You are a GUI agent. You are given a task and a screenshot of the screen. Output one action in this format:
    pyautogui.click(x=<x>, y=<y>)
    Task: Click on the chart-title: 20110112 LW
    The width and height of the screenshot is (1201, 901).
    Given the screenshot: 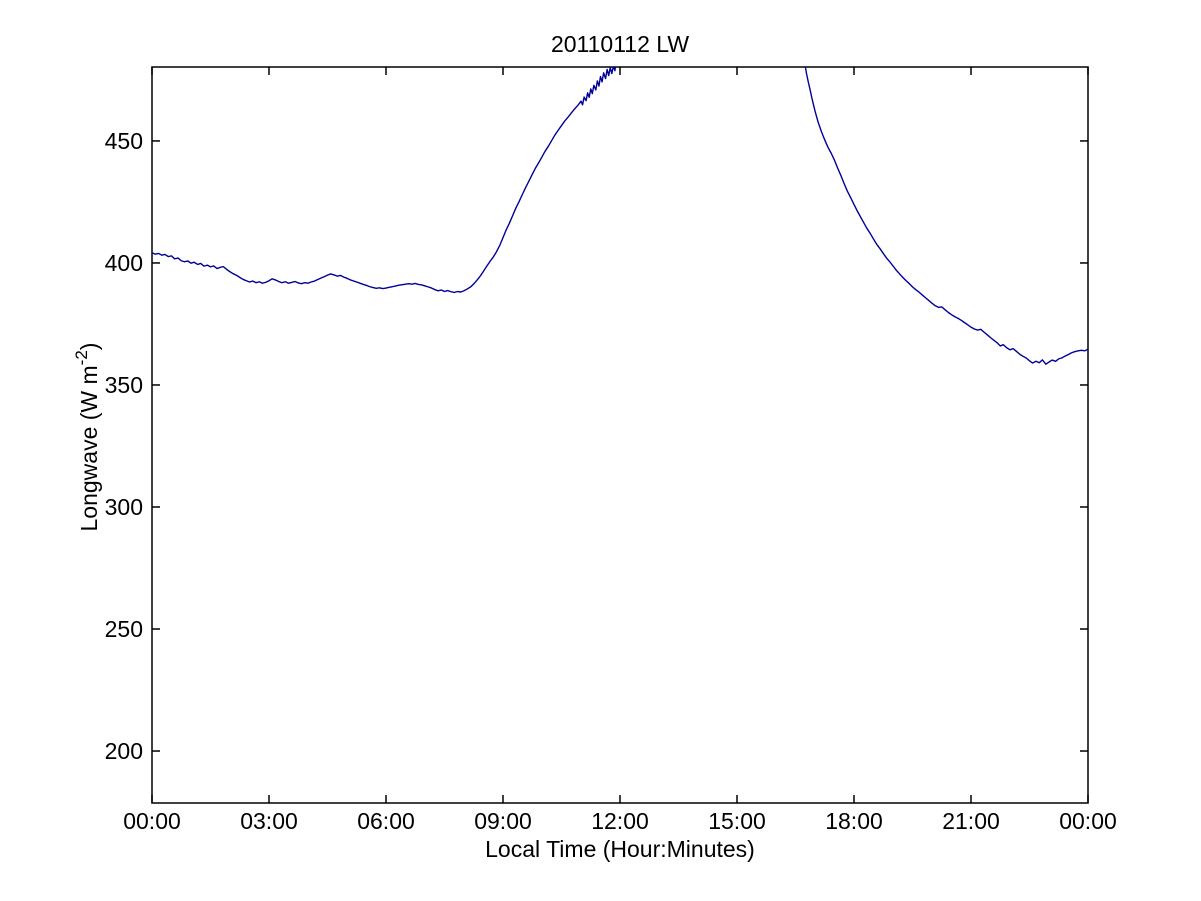 What is the action you would take?
    pyautogui.click(x=620, y=44)
    